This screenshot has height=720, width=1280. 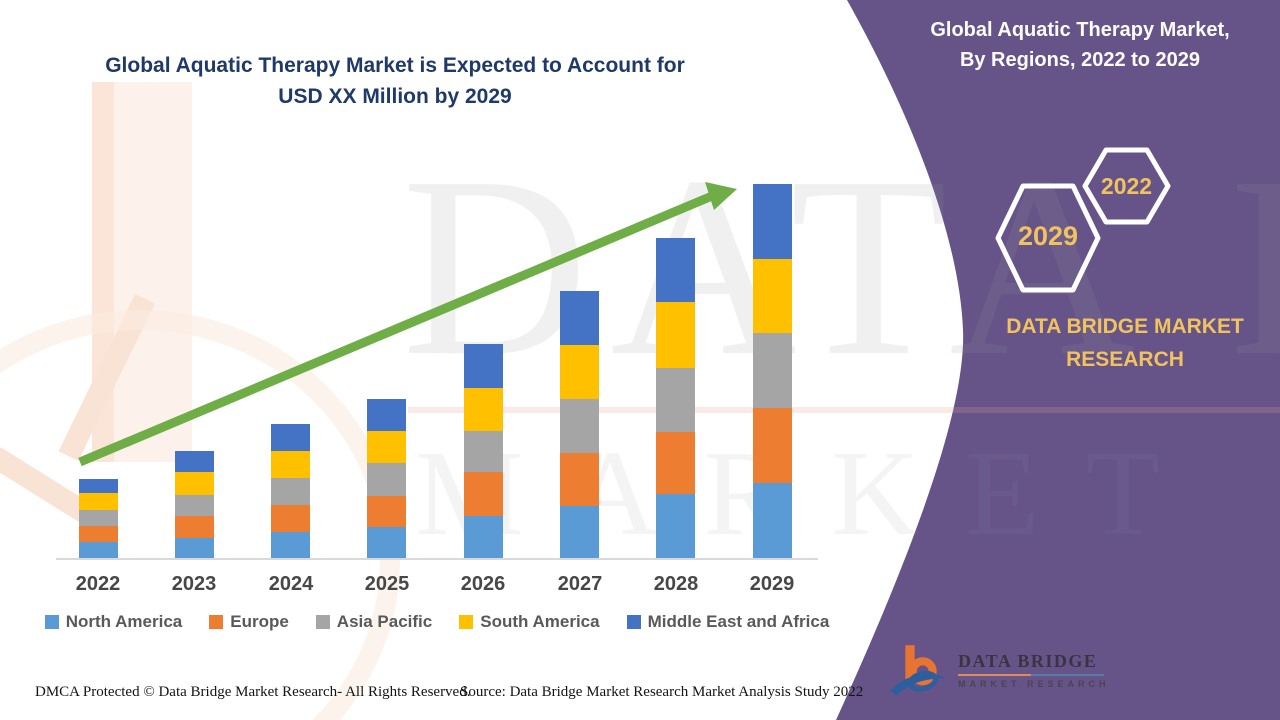 What do you see at coordinates (194, 505) in the screenshot?
I see `bar-segment-2023-asia-pacific` at bounding box center [194, 505].